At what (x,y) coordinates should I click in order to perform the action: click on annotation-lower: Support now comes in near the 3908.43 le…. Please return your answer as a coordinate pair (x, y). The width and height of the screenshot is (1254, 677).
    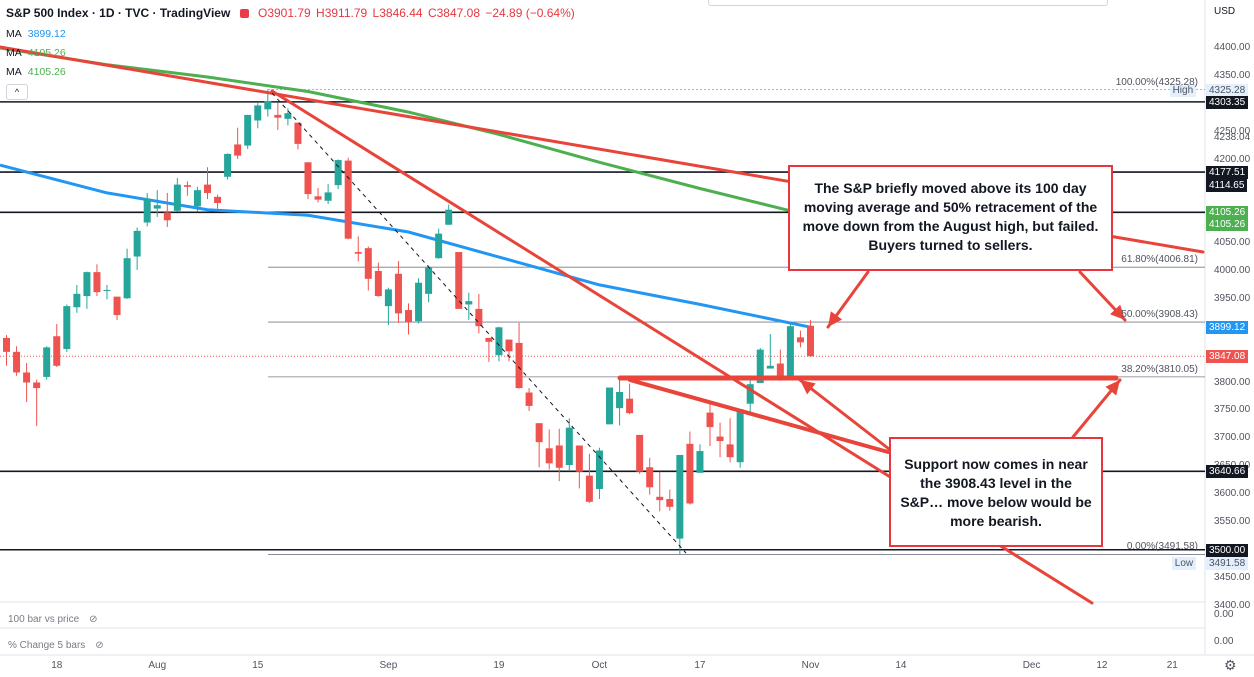
    Looking at the image, I should click on (996, 492).